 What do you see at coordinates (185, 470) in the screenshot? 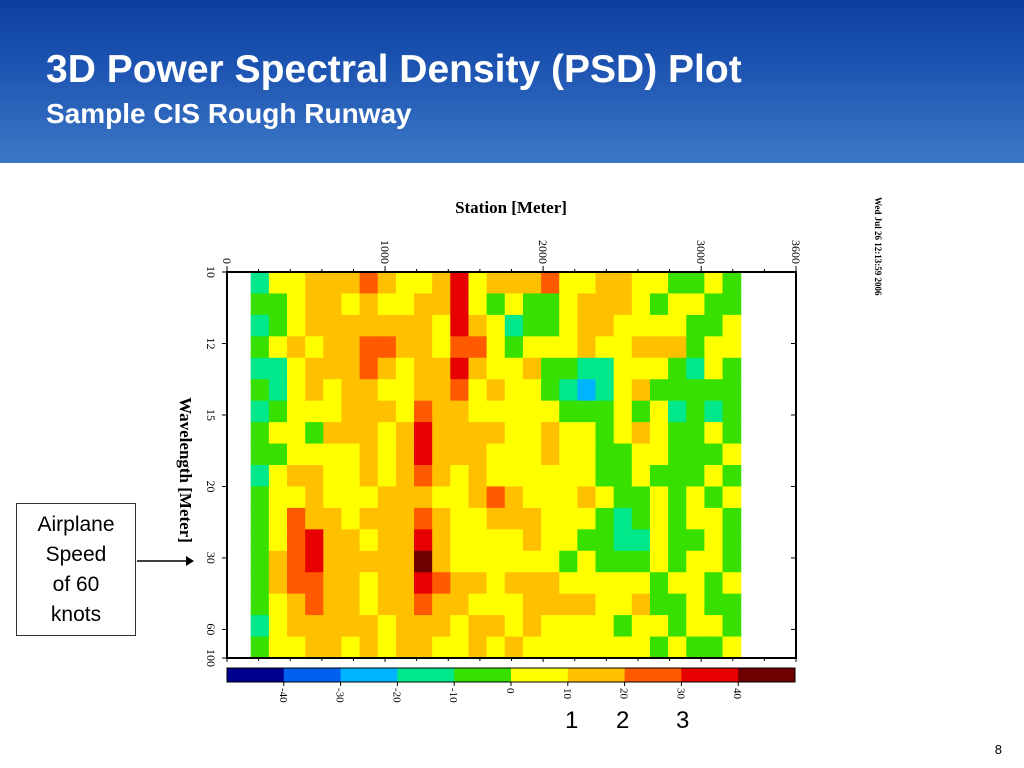
I see `y-axis-label: Wavelength [Meter]` at bounding box center [185, 470].